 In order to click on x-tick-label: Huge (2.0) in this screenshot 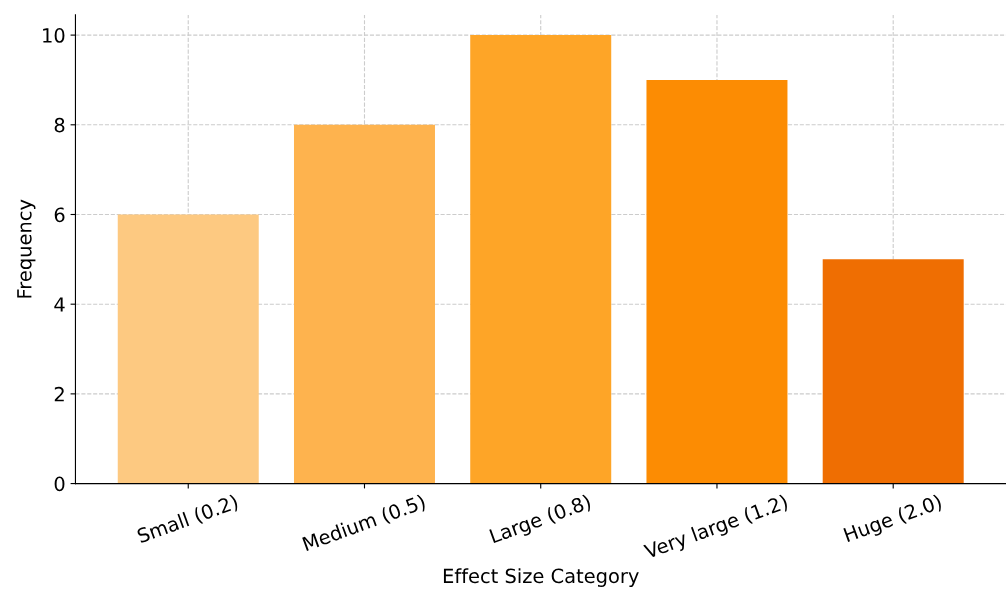, I will do `click(893, 519)`.